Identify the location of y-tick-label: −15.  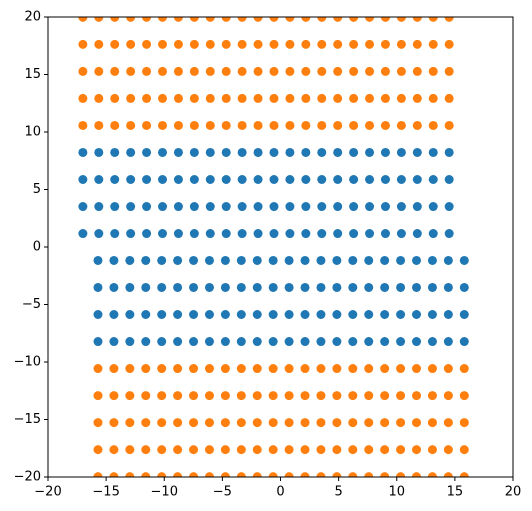
(27, 419).